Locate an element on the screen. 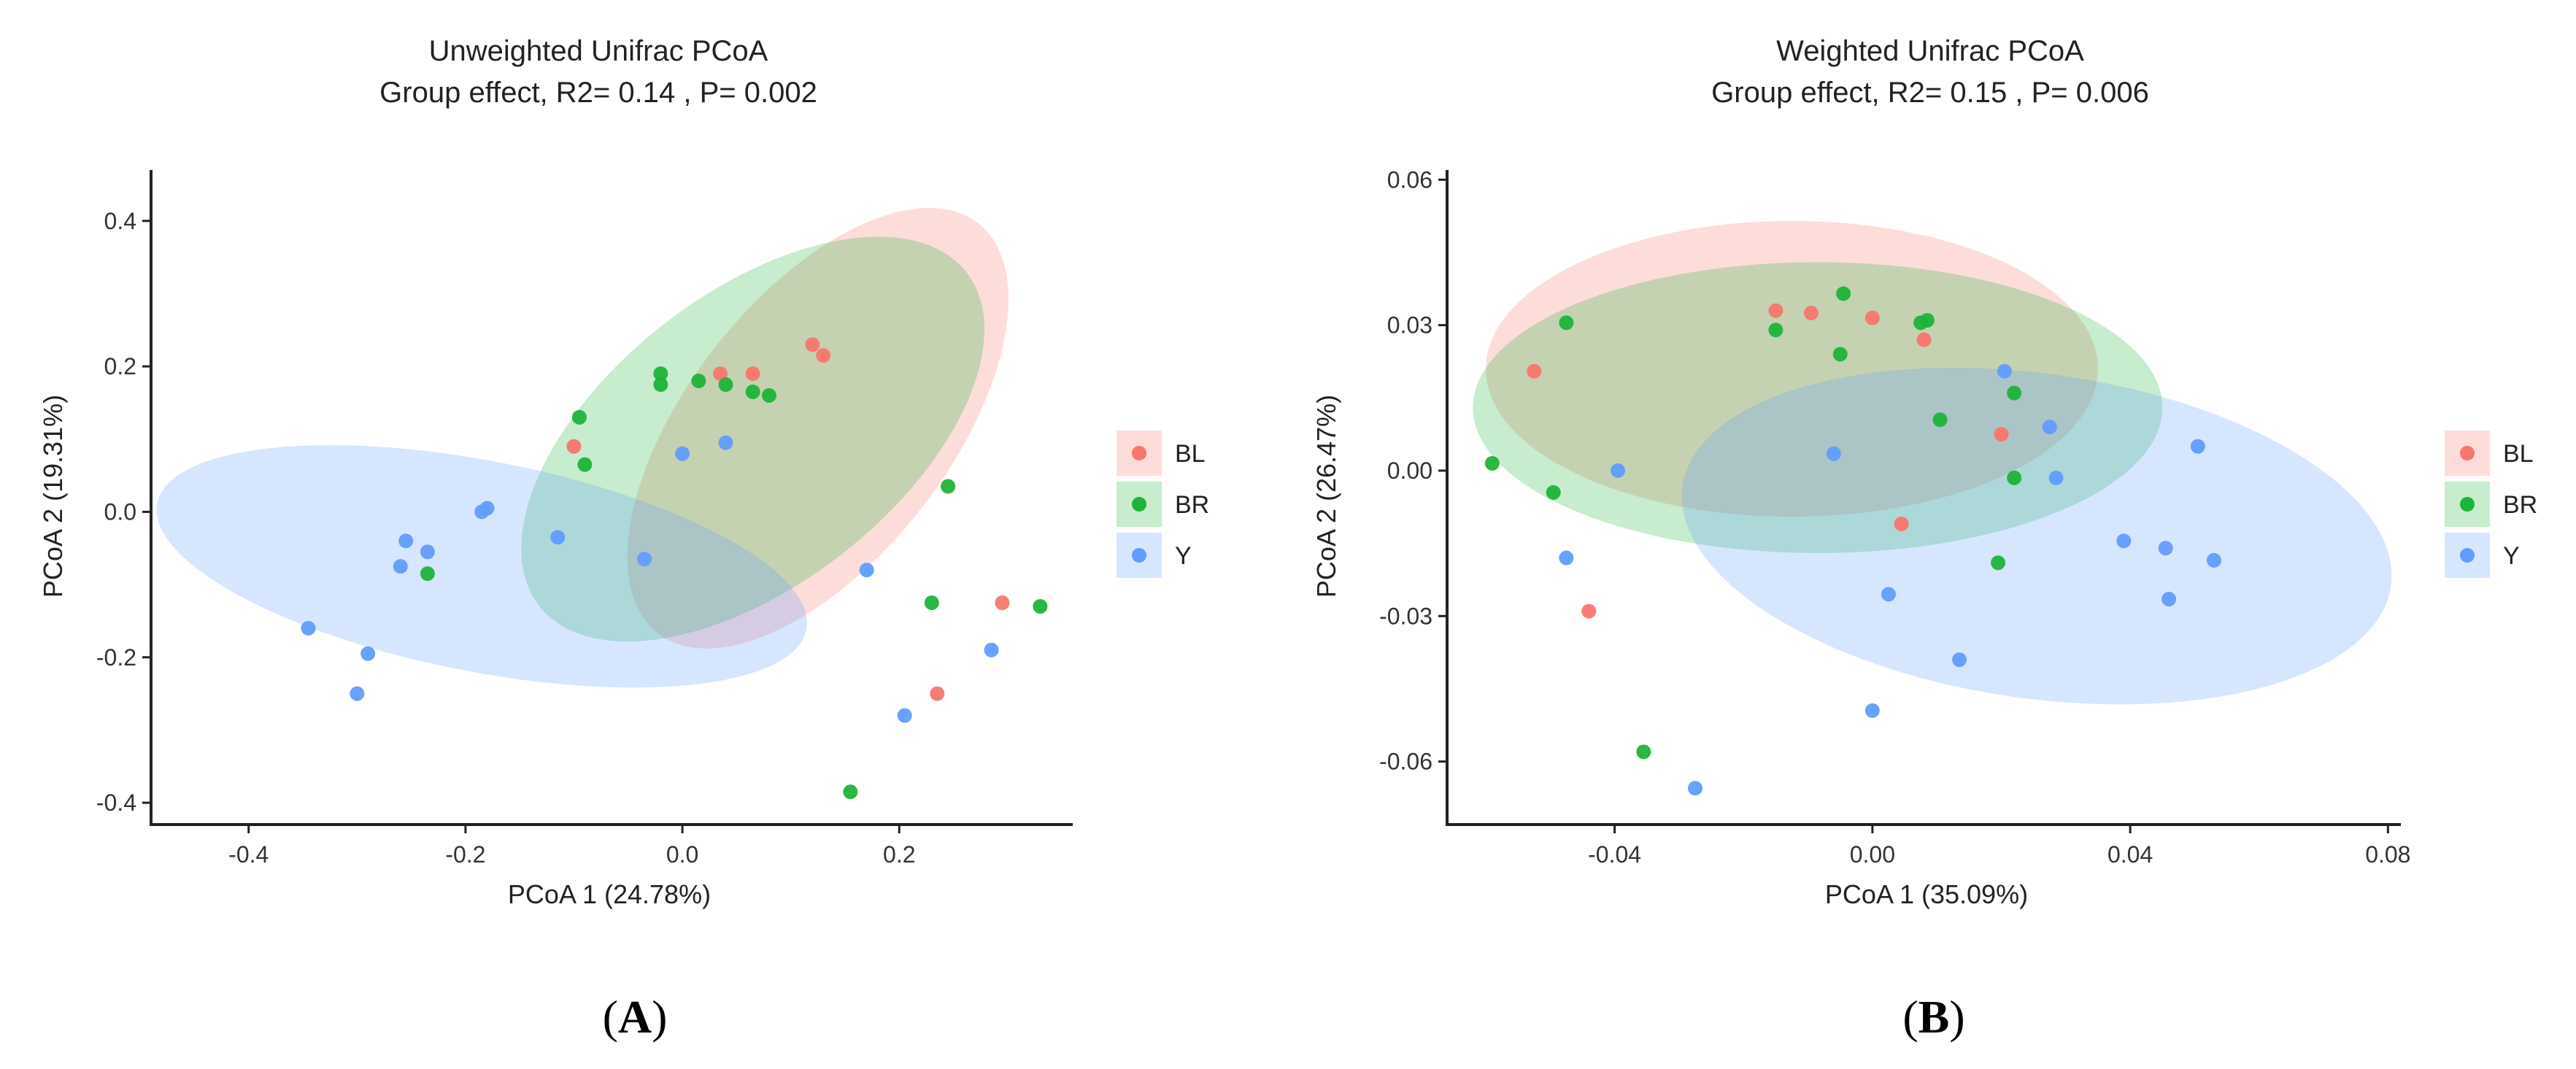 This screenshot has height=1069, width=2576. panel-label-letter: A is located at coordinates (635, 1017).